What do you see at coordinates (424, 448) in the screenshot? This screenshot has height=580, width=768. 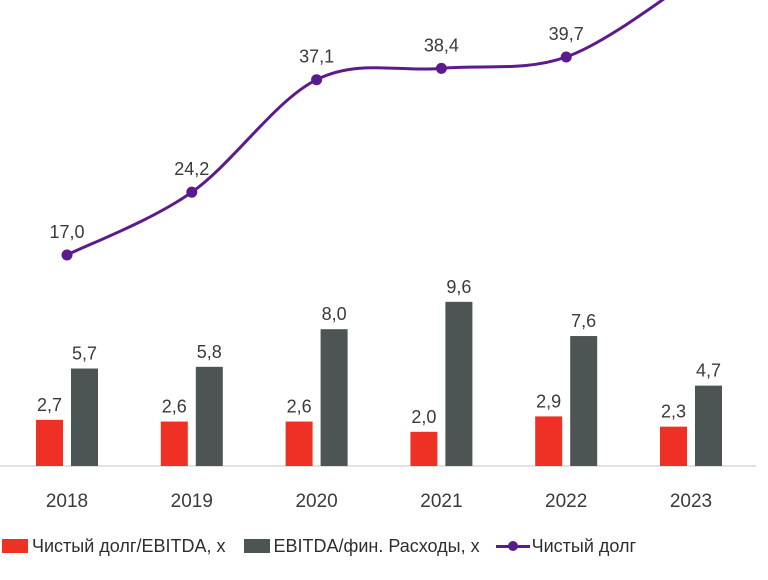 I see `bar-net-debt-ebitda-2021` at bounding box center [424, 448].